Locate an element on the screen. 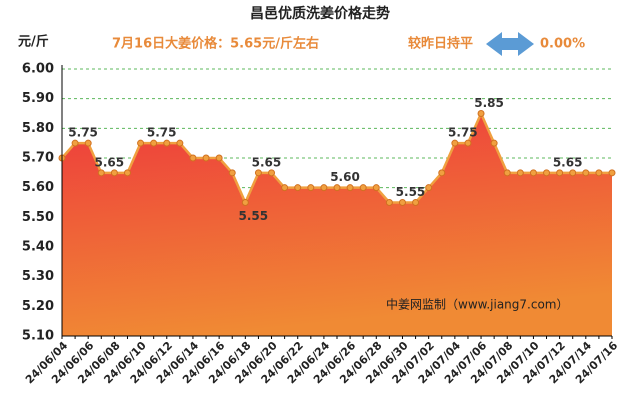 The height and width of the screenshot is (410, 640). flat-arrow is located at coordinates (510, 44).